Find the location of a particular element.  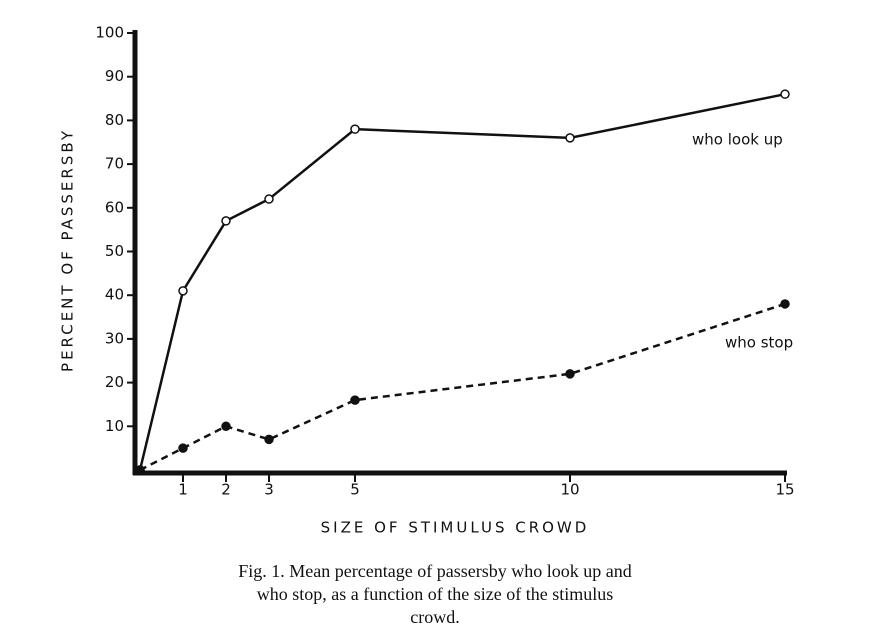

x-tick-label: 5 is located at coordinates (355, 490).